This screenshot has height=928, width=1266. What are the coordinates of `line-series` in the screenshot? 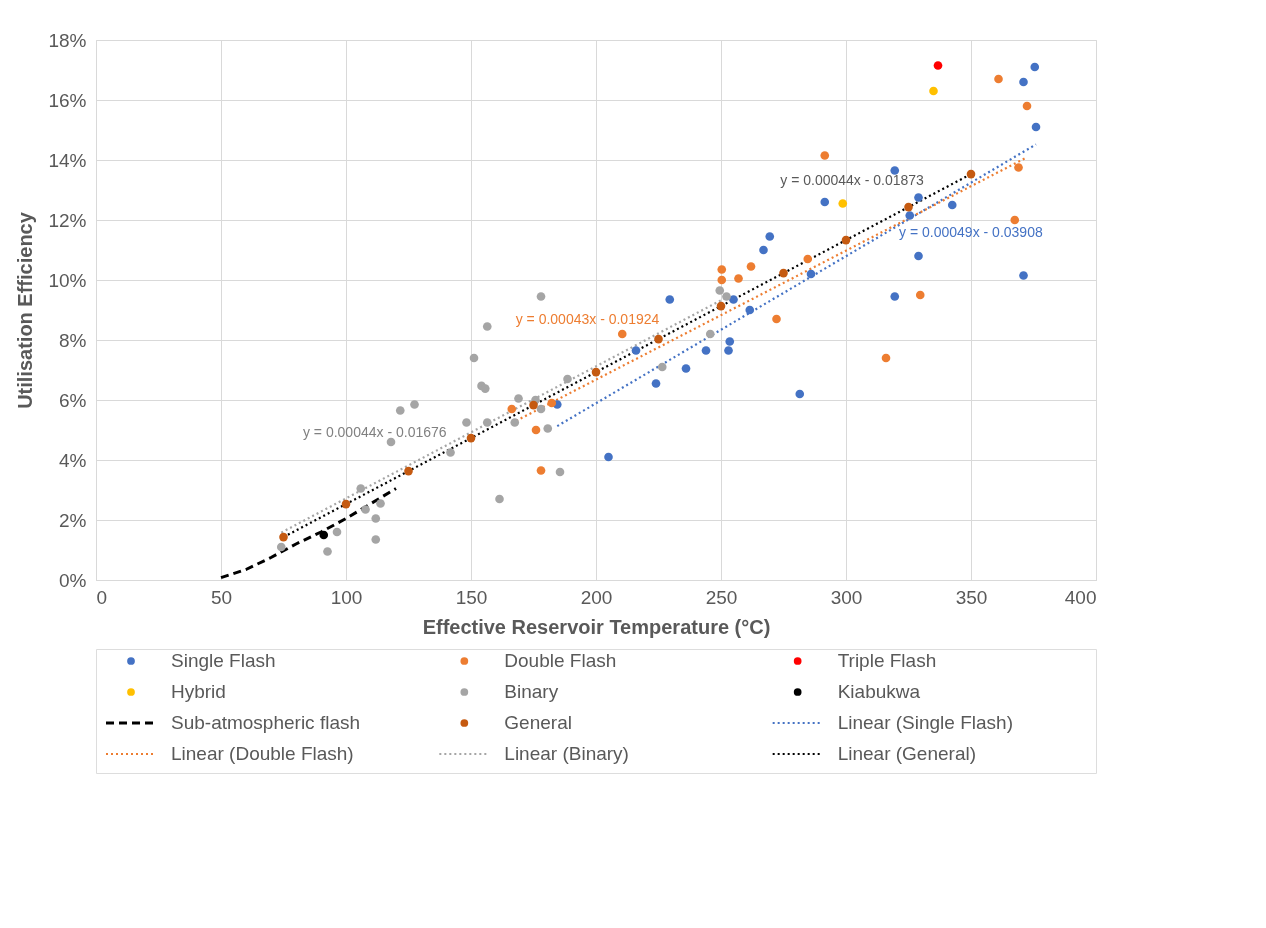 It's located at (308, 533).